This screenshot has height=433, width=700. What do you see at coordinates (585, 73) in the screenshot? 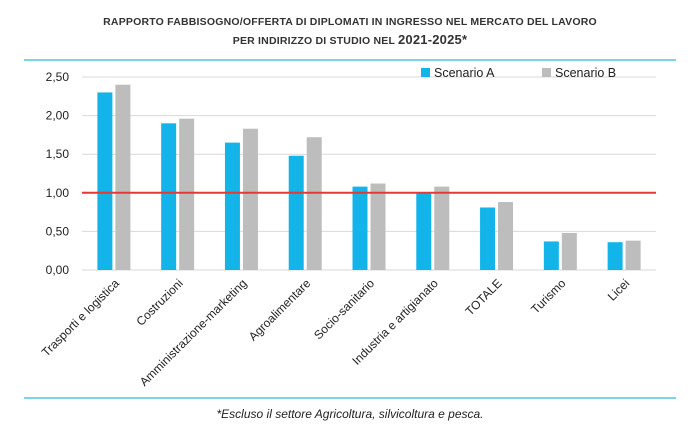
I see `legend-label: Scenario B` at bounding box center [585, 73].